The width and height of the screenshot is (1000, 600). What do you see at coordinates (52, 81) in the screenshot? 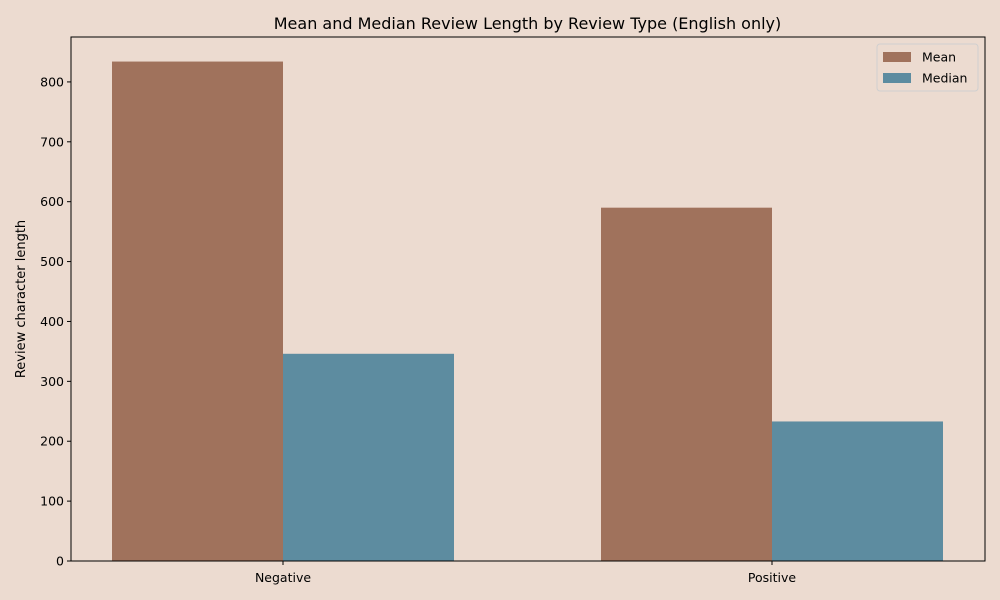
I see `y-tick-label: 800` at bounding box center [52, 81].